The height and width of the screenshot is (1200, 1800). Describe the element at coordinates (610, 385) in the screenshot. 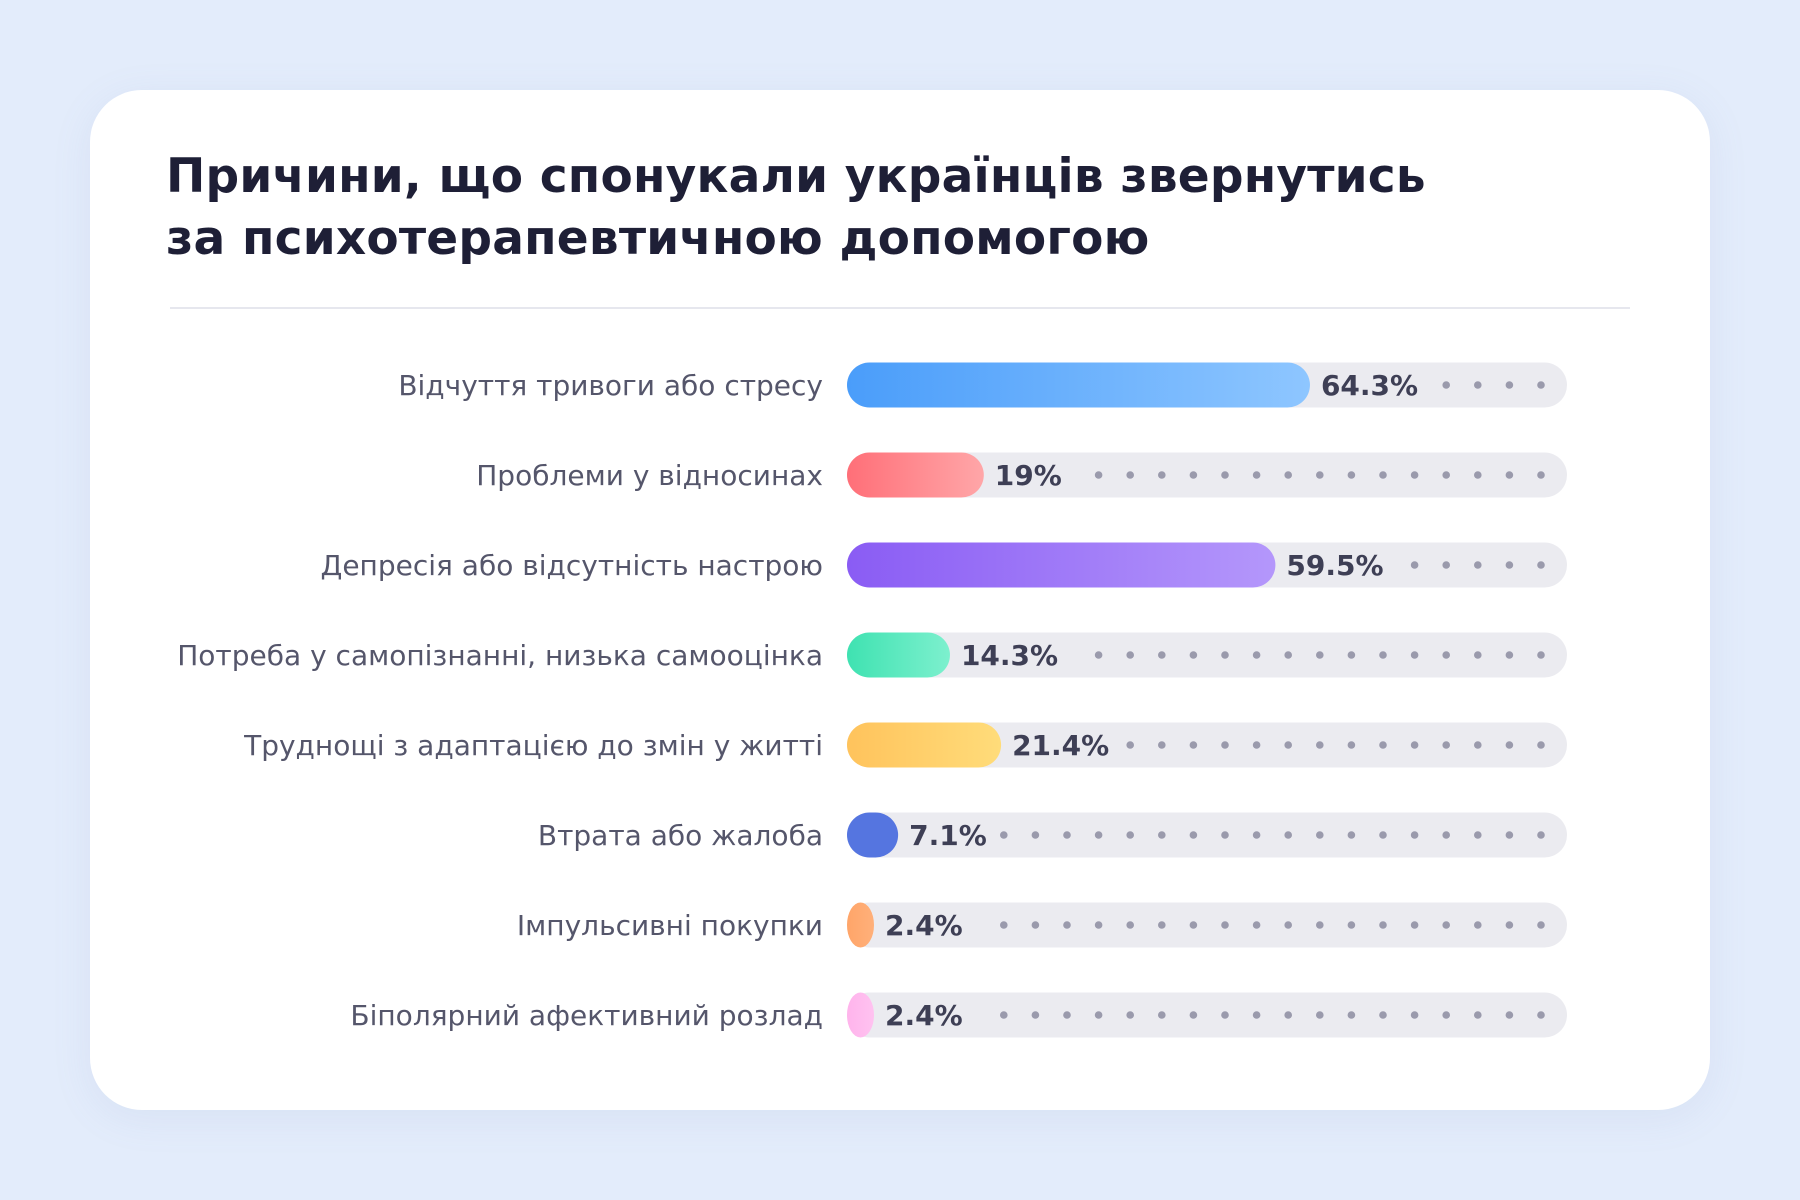

I see `category-label: Відчуття тривоги або стресу` at that location.